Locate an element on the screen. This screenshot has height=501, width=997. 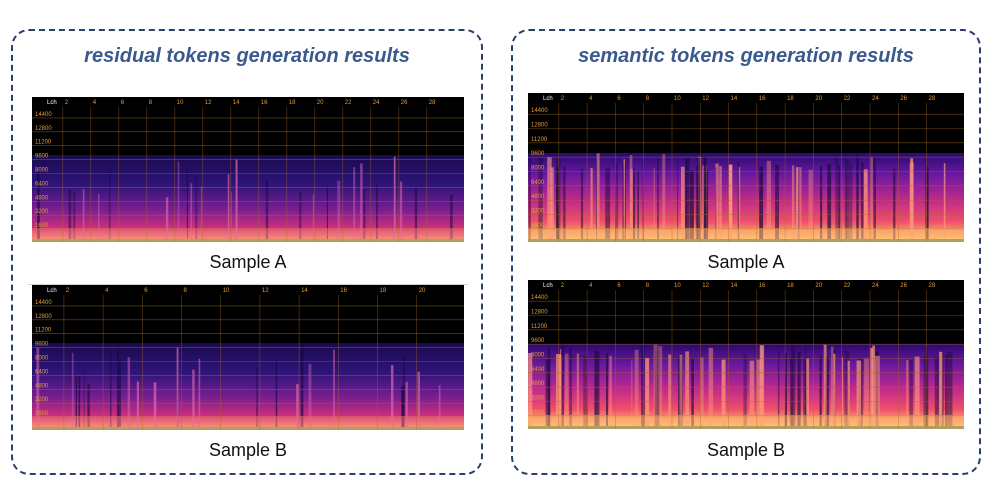
y-tick-label: 12800 is located at coordinates (43, 317).